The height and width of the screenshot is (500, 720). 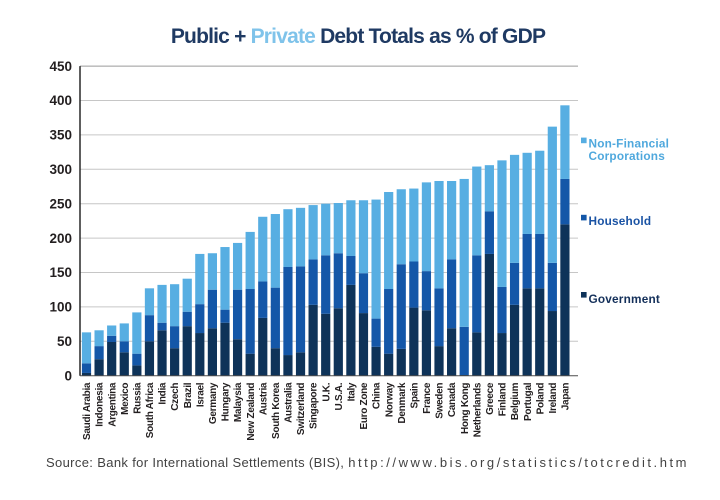 I want to click on svg-text: Finland, so click(x=503, y=400).